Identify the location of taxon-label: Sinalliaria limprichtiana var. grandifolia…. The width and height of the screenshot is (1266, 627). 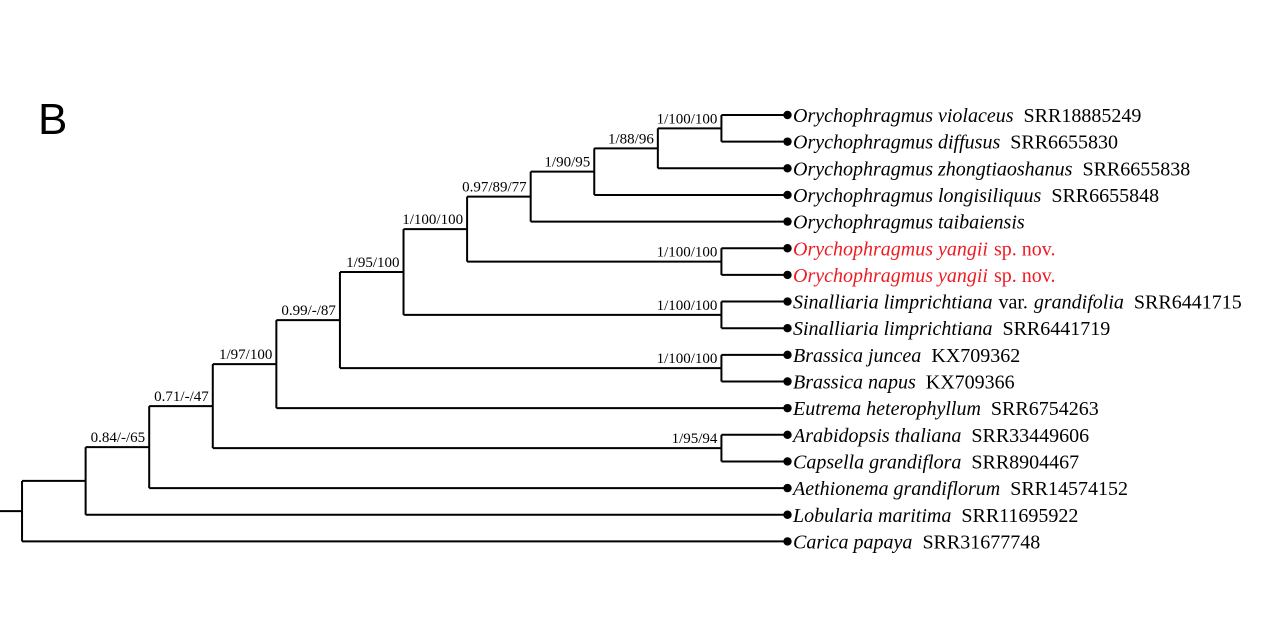
(1017, 303).